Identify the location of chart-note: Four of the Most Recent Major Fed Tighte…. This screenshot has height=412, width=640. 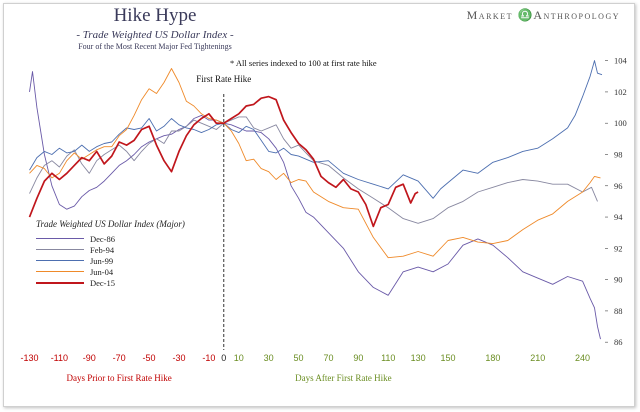
(155, 46).